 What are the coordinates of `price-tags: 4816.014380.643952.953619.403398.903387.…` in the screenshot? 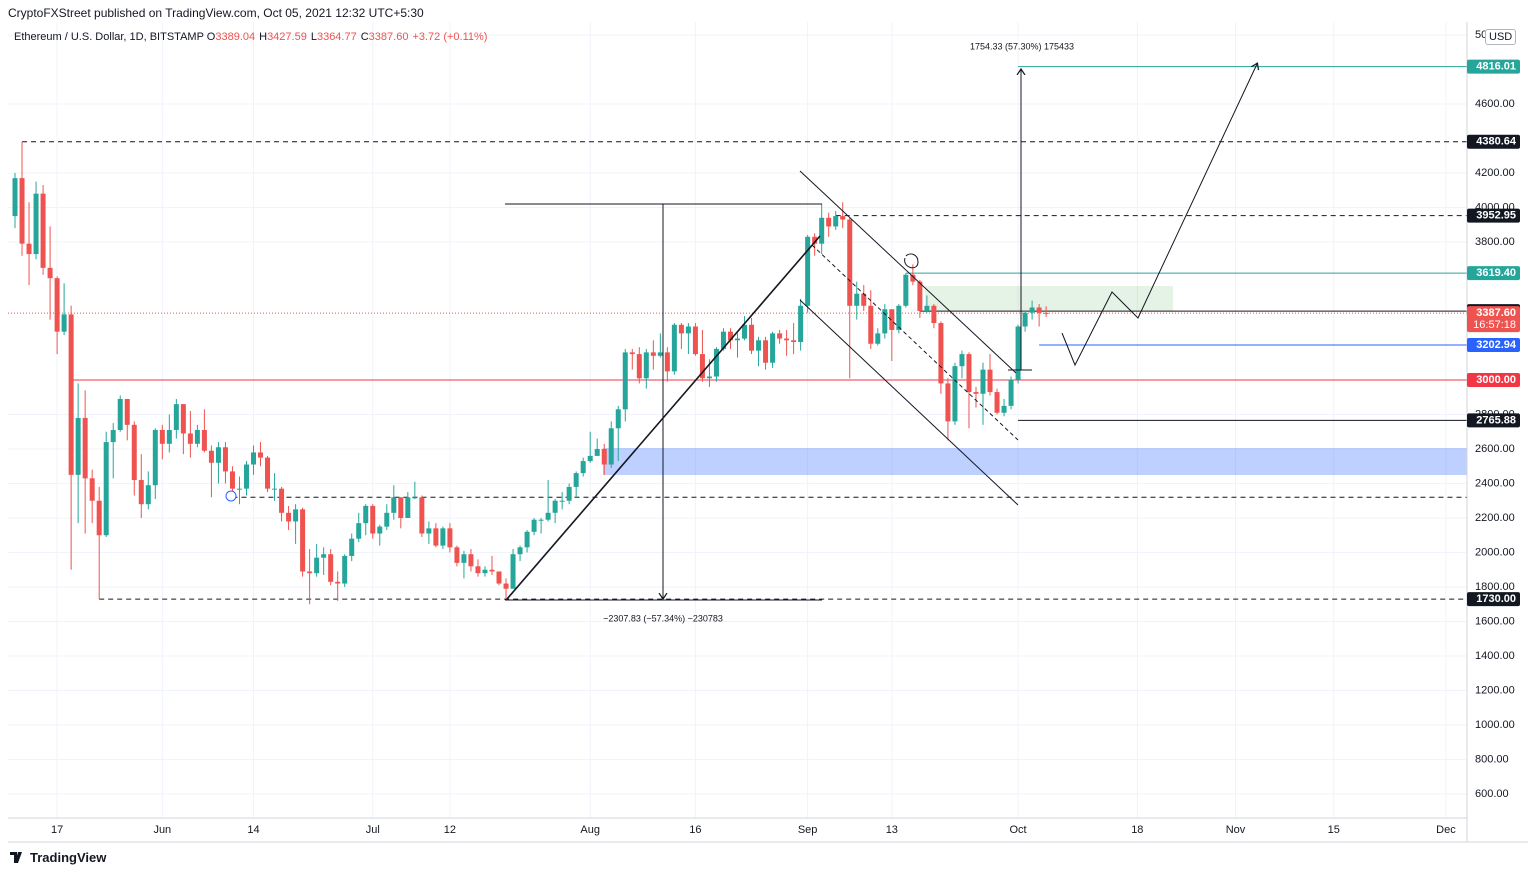 It's located at (1493, 333).